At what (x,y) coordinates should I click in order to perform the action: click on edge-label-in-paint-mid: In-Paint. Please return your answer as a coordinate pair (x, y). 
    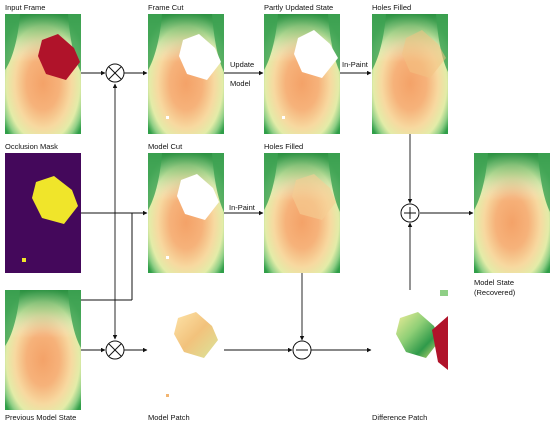
    Looking at the image, I should click on (242, 207).